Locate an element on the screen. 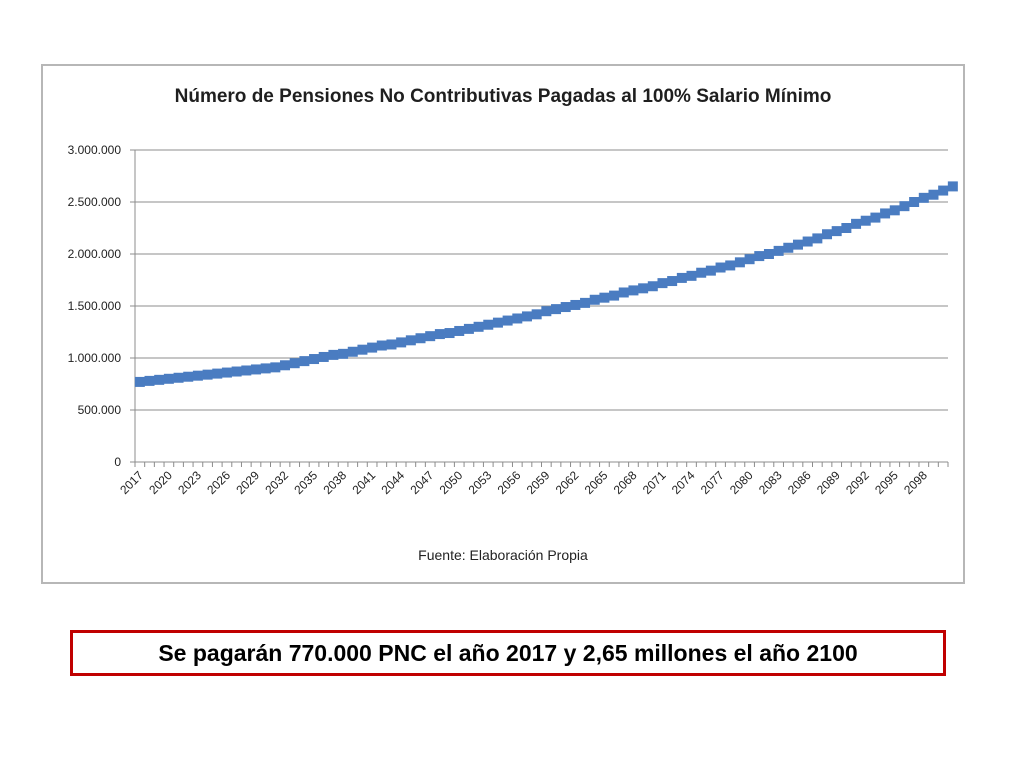 The height and width of the screenshot is (768, 1024). x-tick-label: 2023 is located at coordinates (189, 482).